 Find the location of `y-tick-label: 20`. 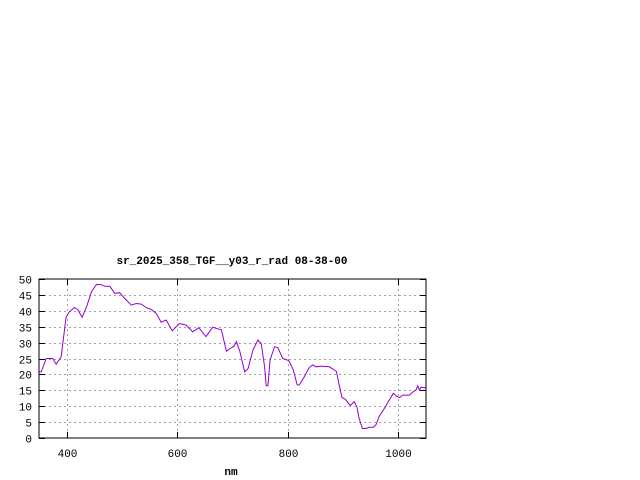

y-tick-label: 20 is located at coordinates (25, 377).